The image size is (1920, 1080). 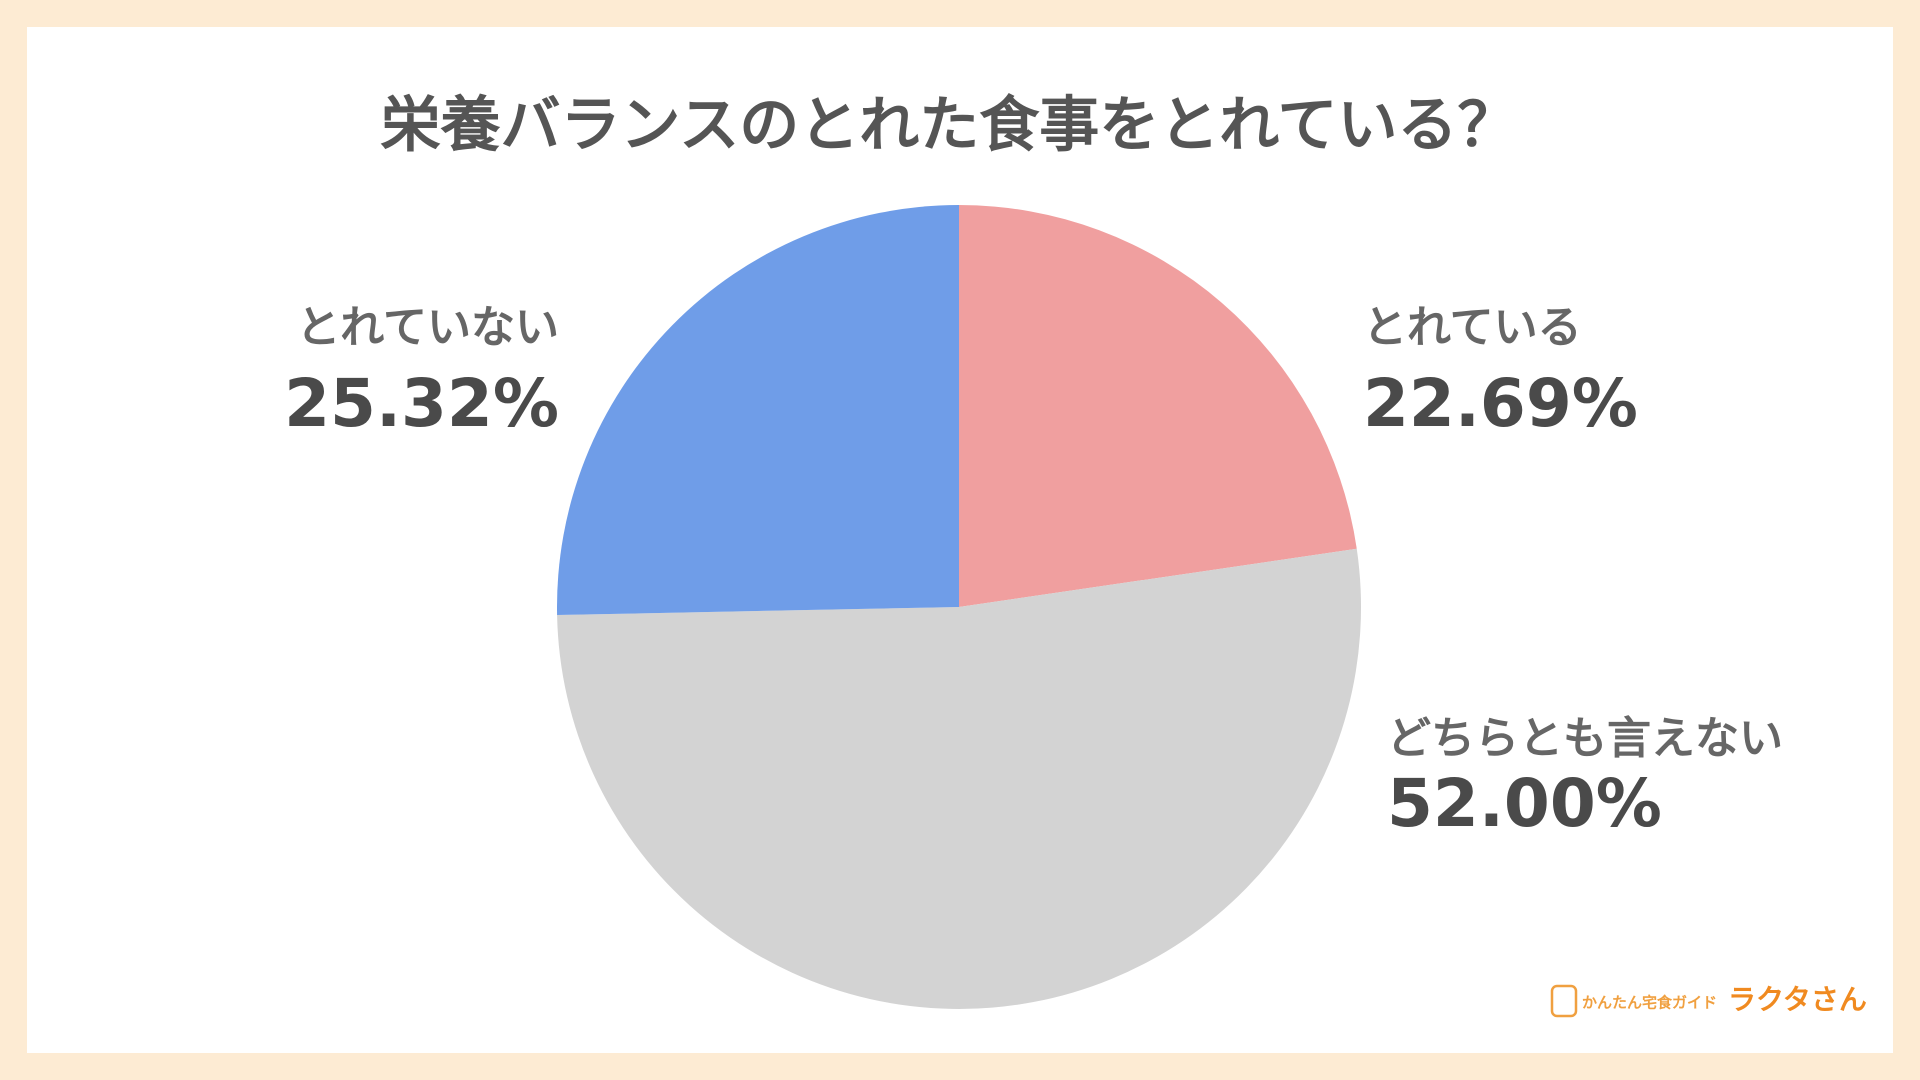 What do you see at coordinates (1649, 1003) in the screenshot?
I see `logo-tagline: かんたん宅食ガイド` at bounding box center [1649, 1003].